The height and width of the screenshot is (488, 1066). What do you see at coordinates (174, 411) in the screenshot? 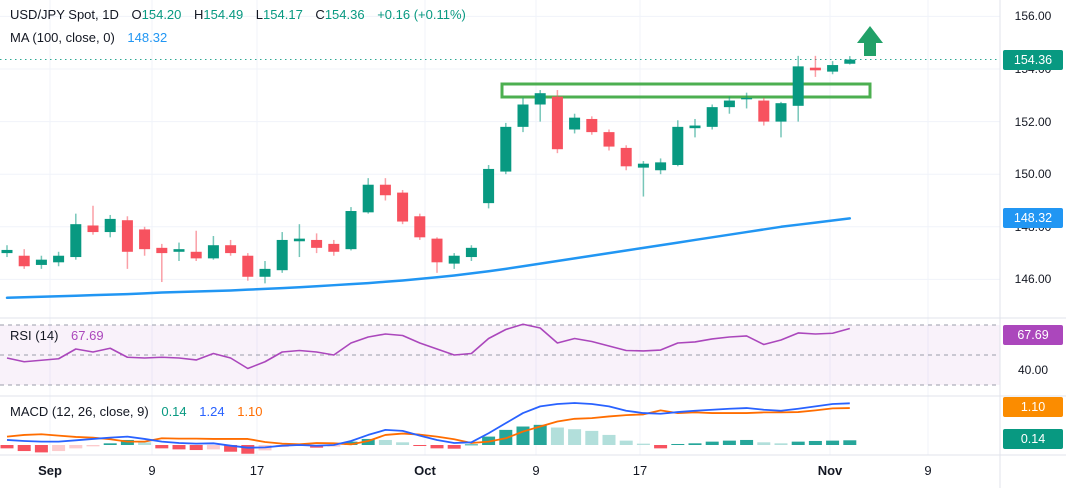
I see `macd-hist-value: 0.14` at bounding box center [174, 411].